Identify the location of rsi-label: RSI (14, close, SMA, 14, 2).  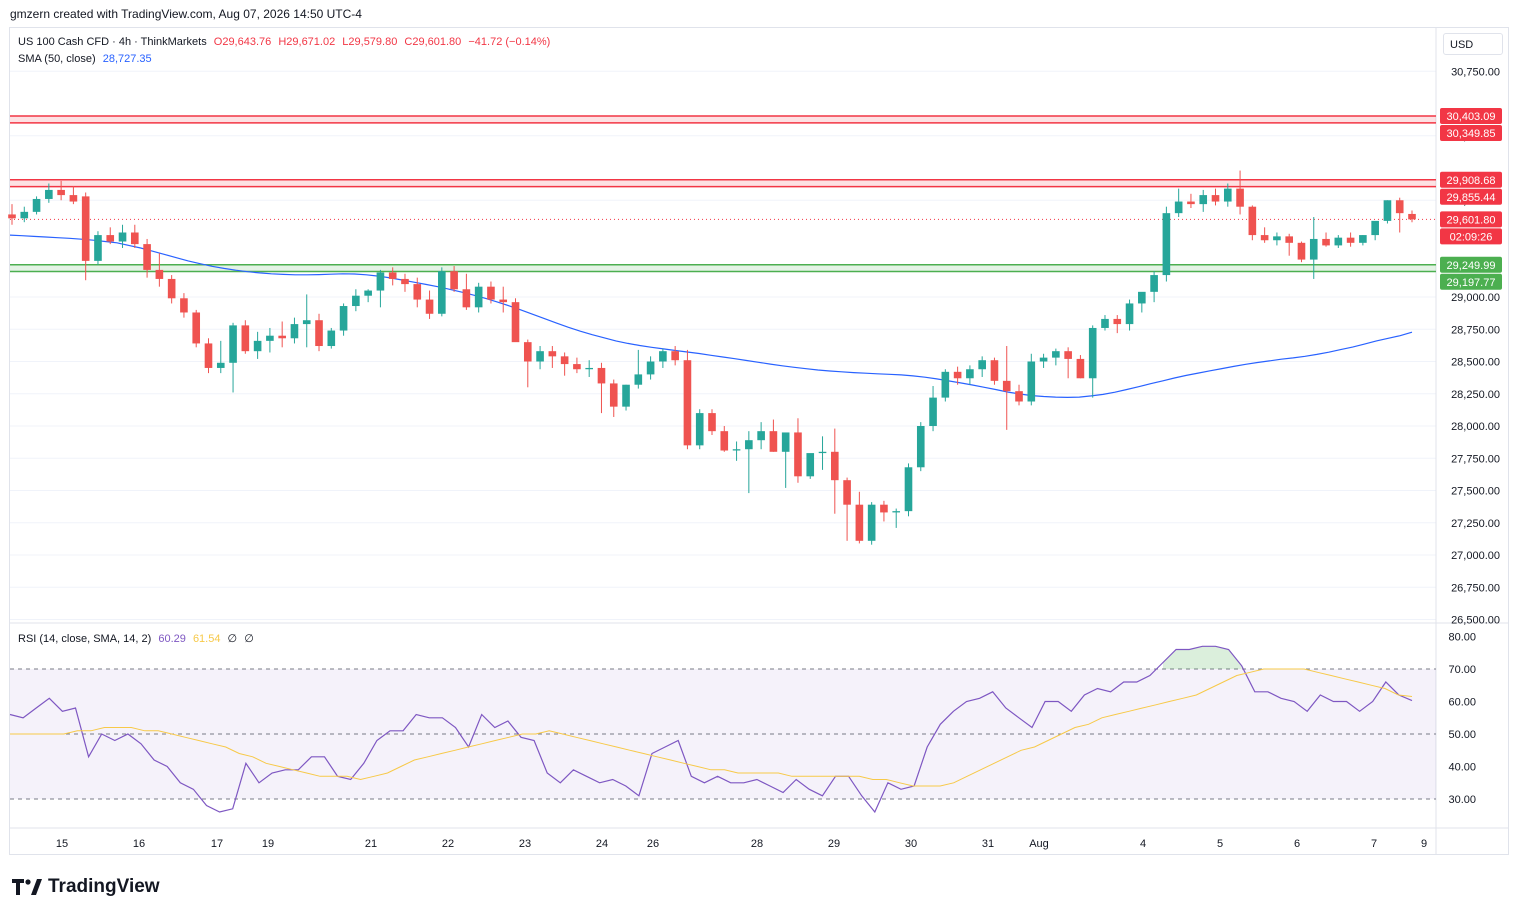
(85, 639).